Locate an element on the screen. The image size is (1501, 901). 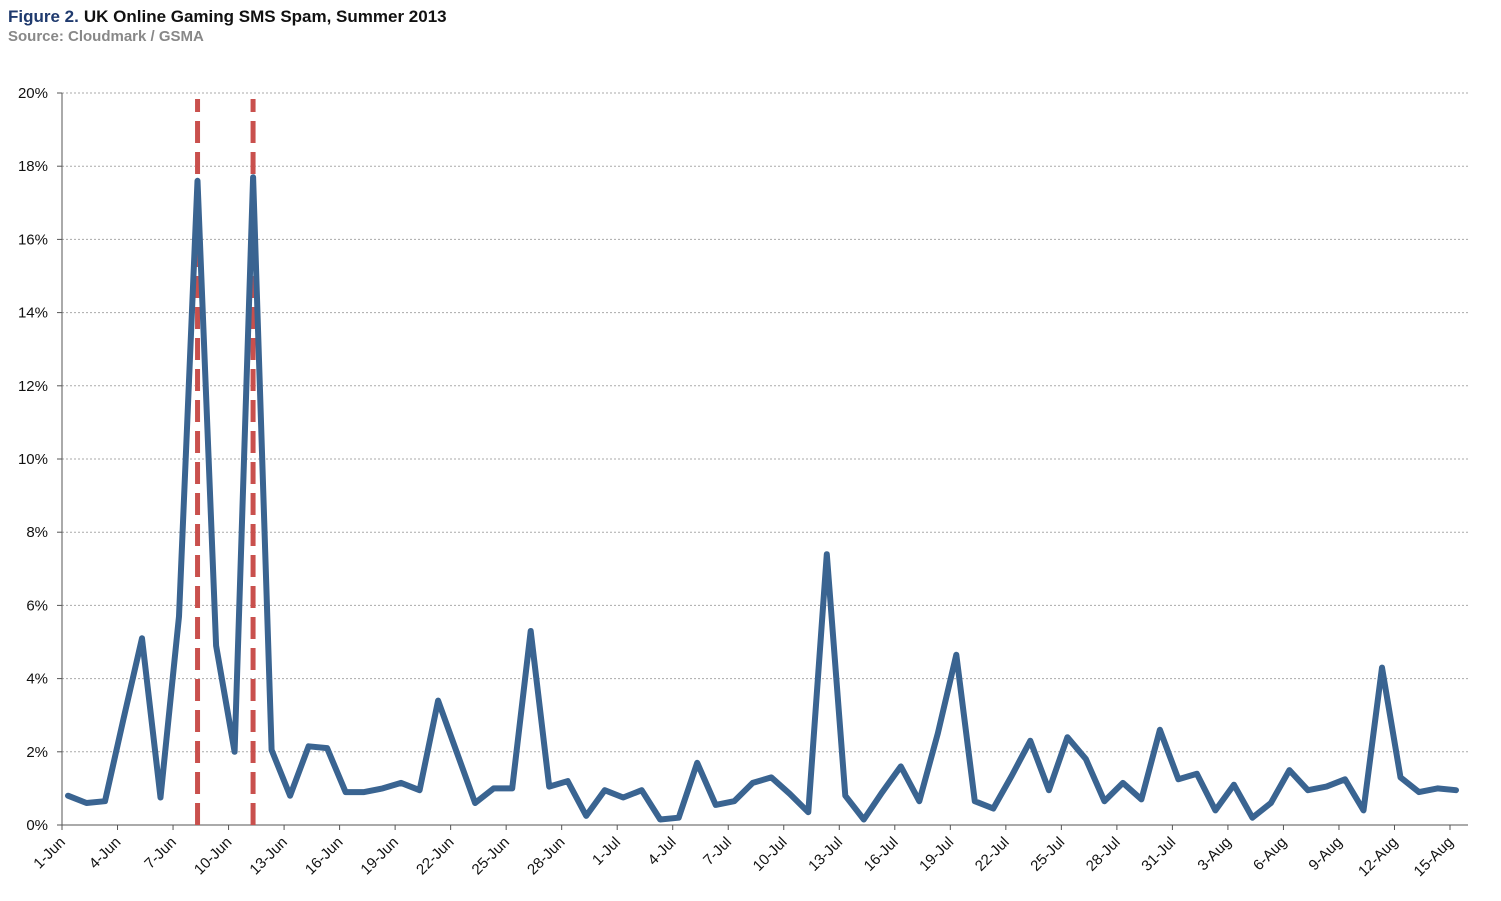
x-tick-label: 7-Jun is located at coordinates (160, 853).